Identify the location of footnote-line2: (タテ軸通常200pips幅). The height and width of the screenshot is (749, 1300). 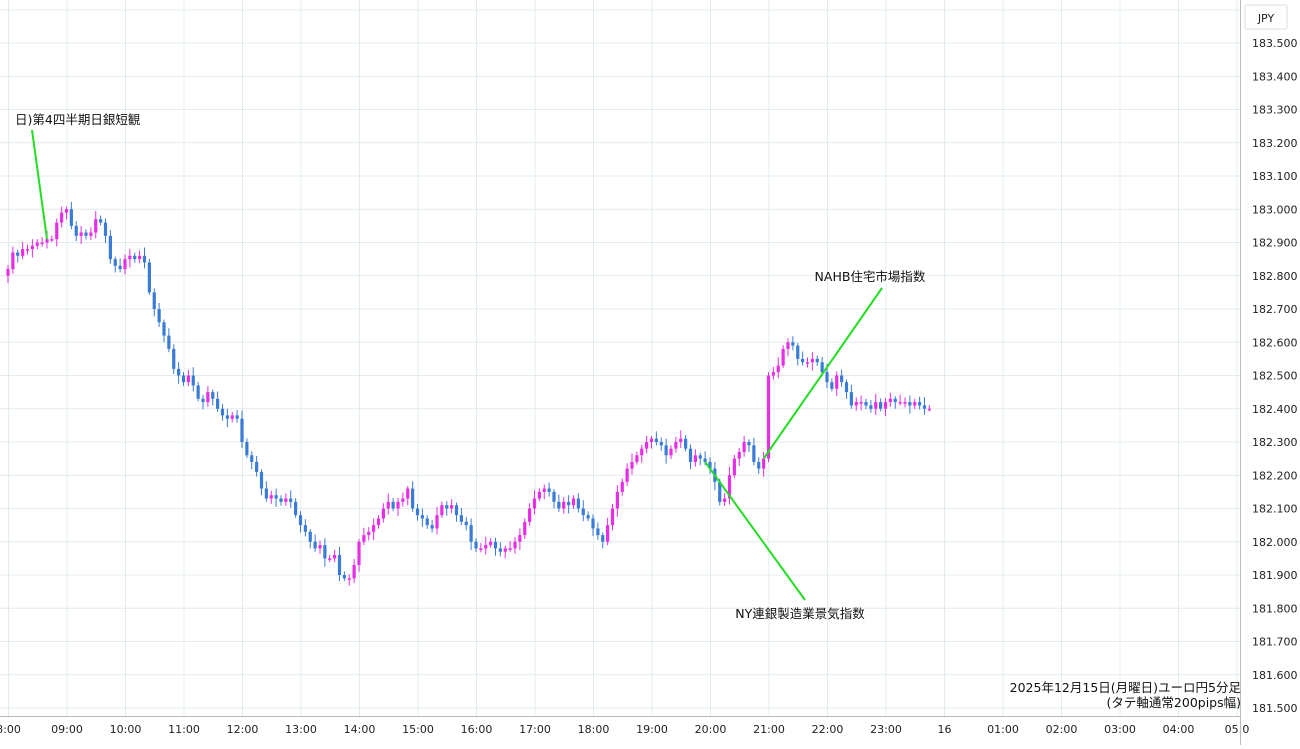
(1174, 702).